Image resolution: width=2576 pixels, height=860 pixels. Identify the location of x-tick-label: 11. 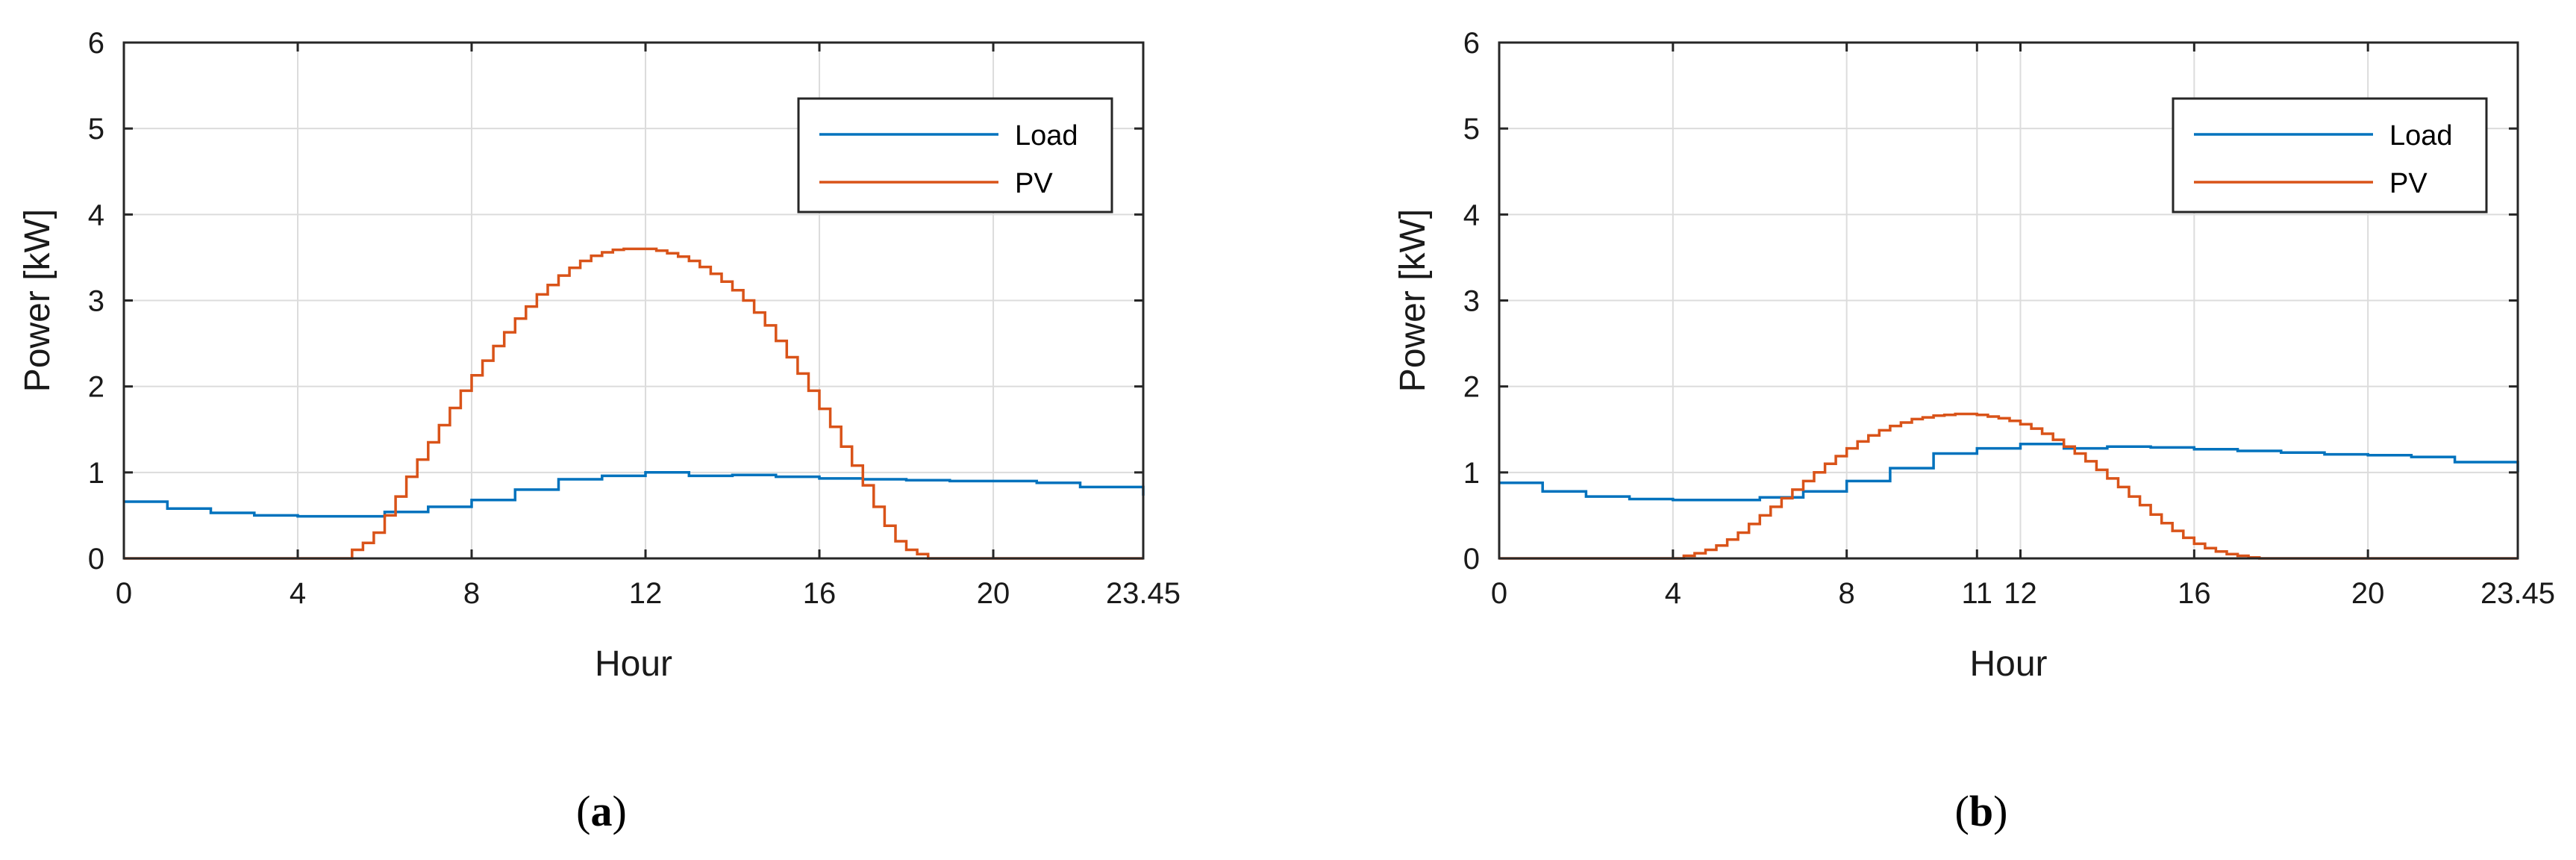
(1977, 593).